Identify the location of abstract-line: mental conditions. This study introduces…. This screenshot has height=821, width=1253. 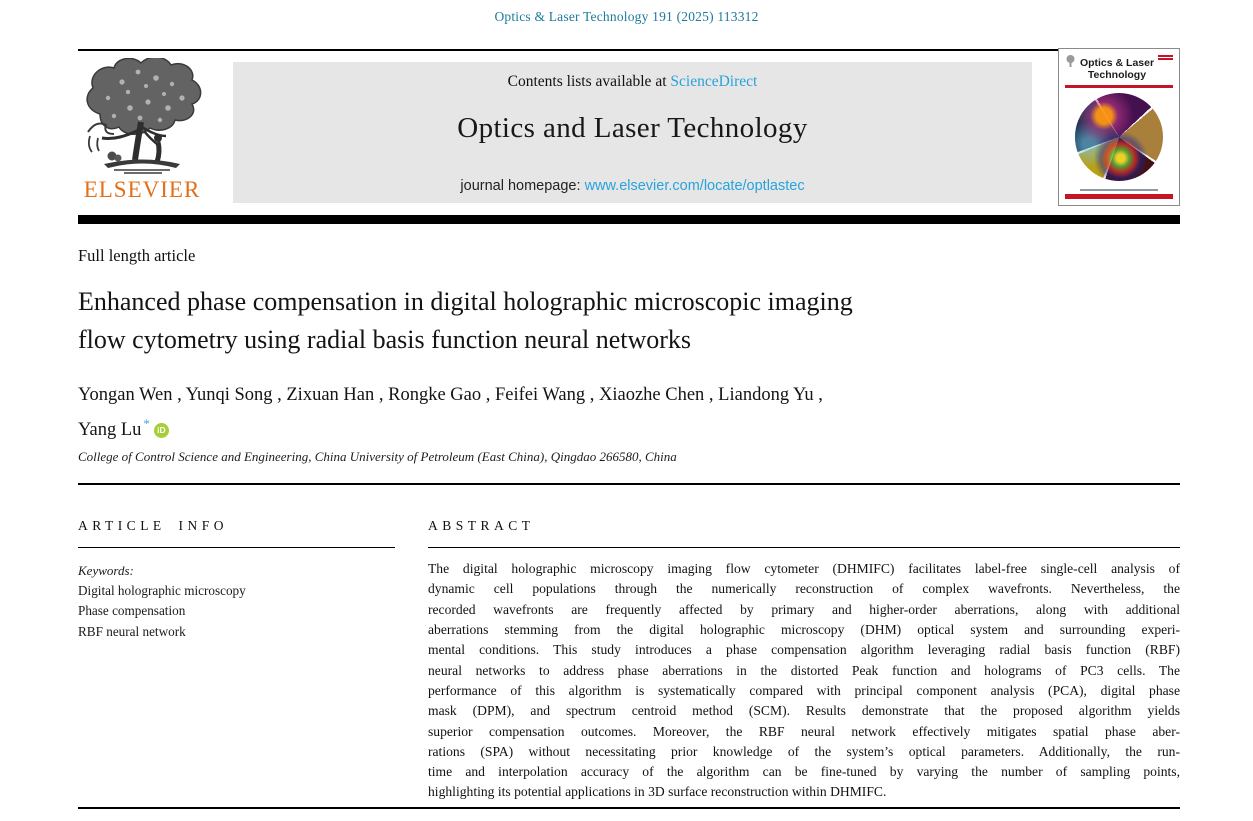
(804, 650).